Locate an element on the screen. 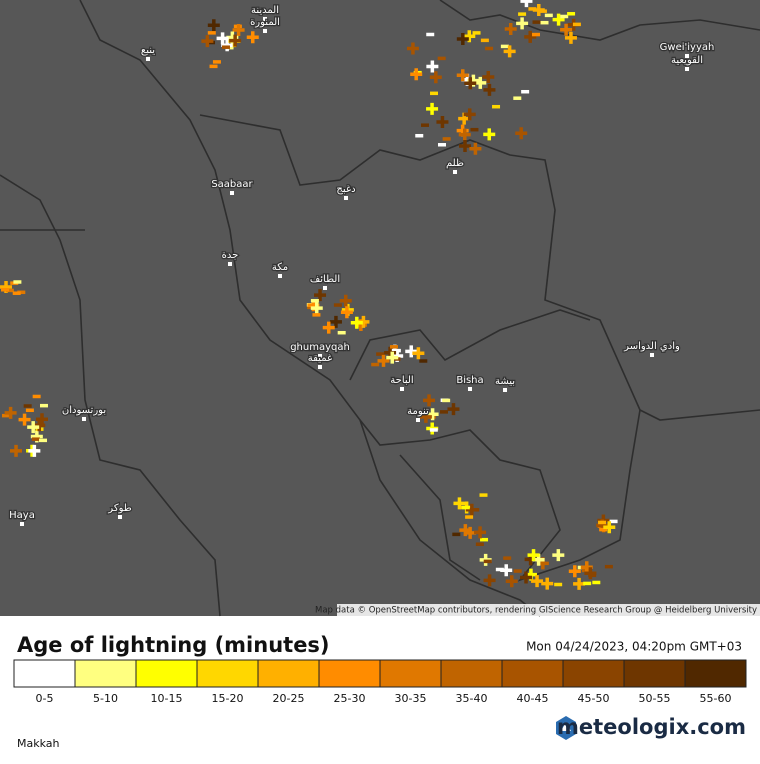  place-label: جدة is located at coordinates (230, 255).